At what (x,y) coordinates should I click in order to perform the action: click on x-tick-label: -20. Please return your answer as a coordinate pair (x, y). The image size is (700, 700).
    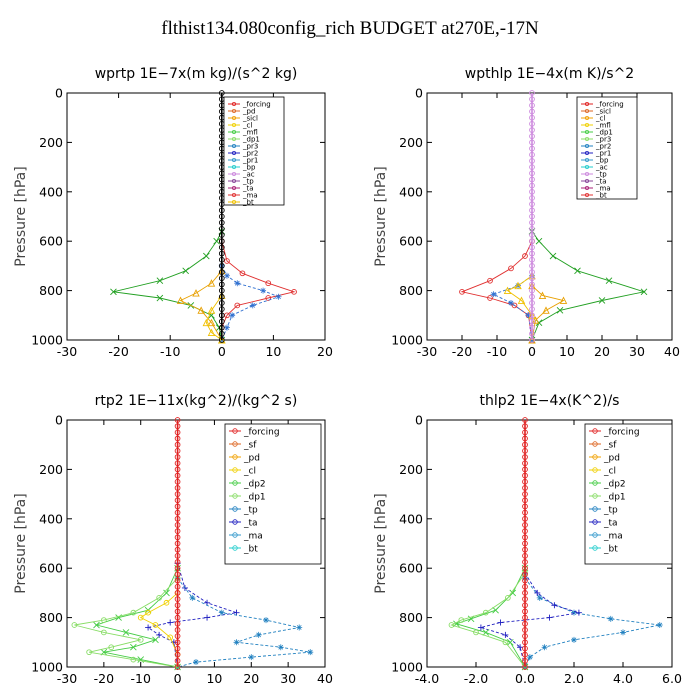
    Looking at the image, I should click on (118, 351).